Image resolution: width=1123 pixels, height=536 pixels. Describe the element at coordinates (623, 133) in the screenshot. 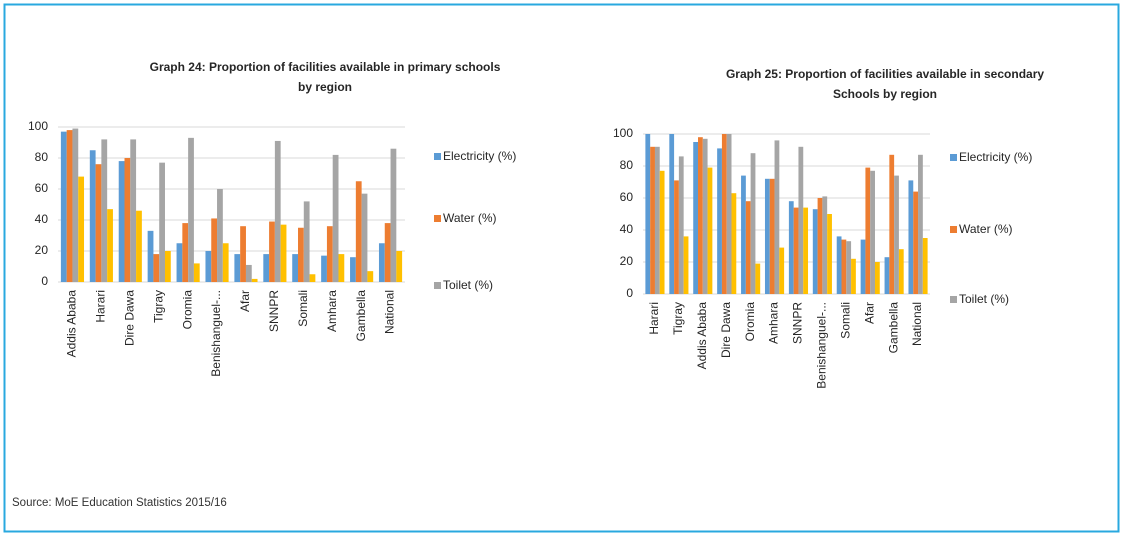

I see `y-tick-label: 100` at that location.